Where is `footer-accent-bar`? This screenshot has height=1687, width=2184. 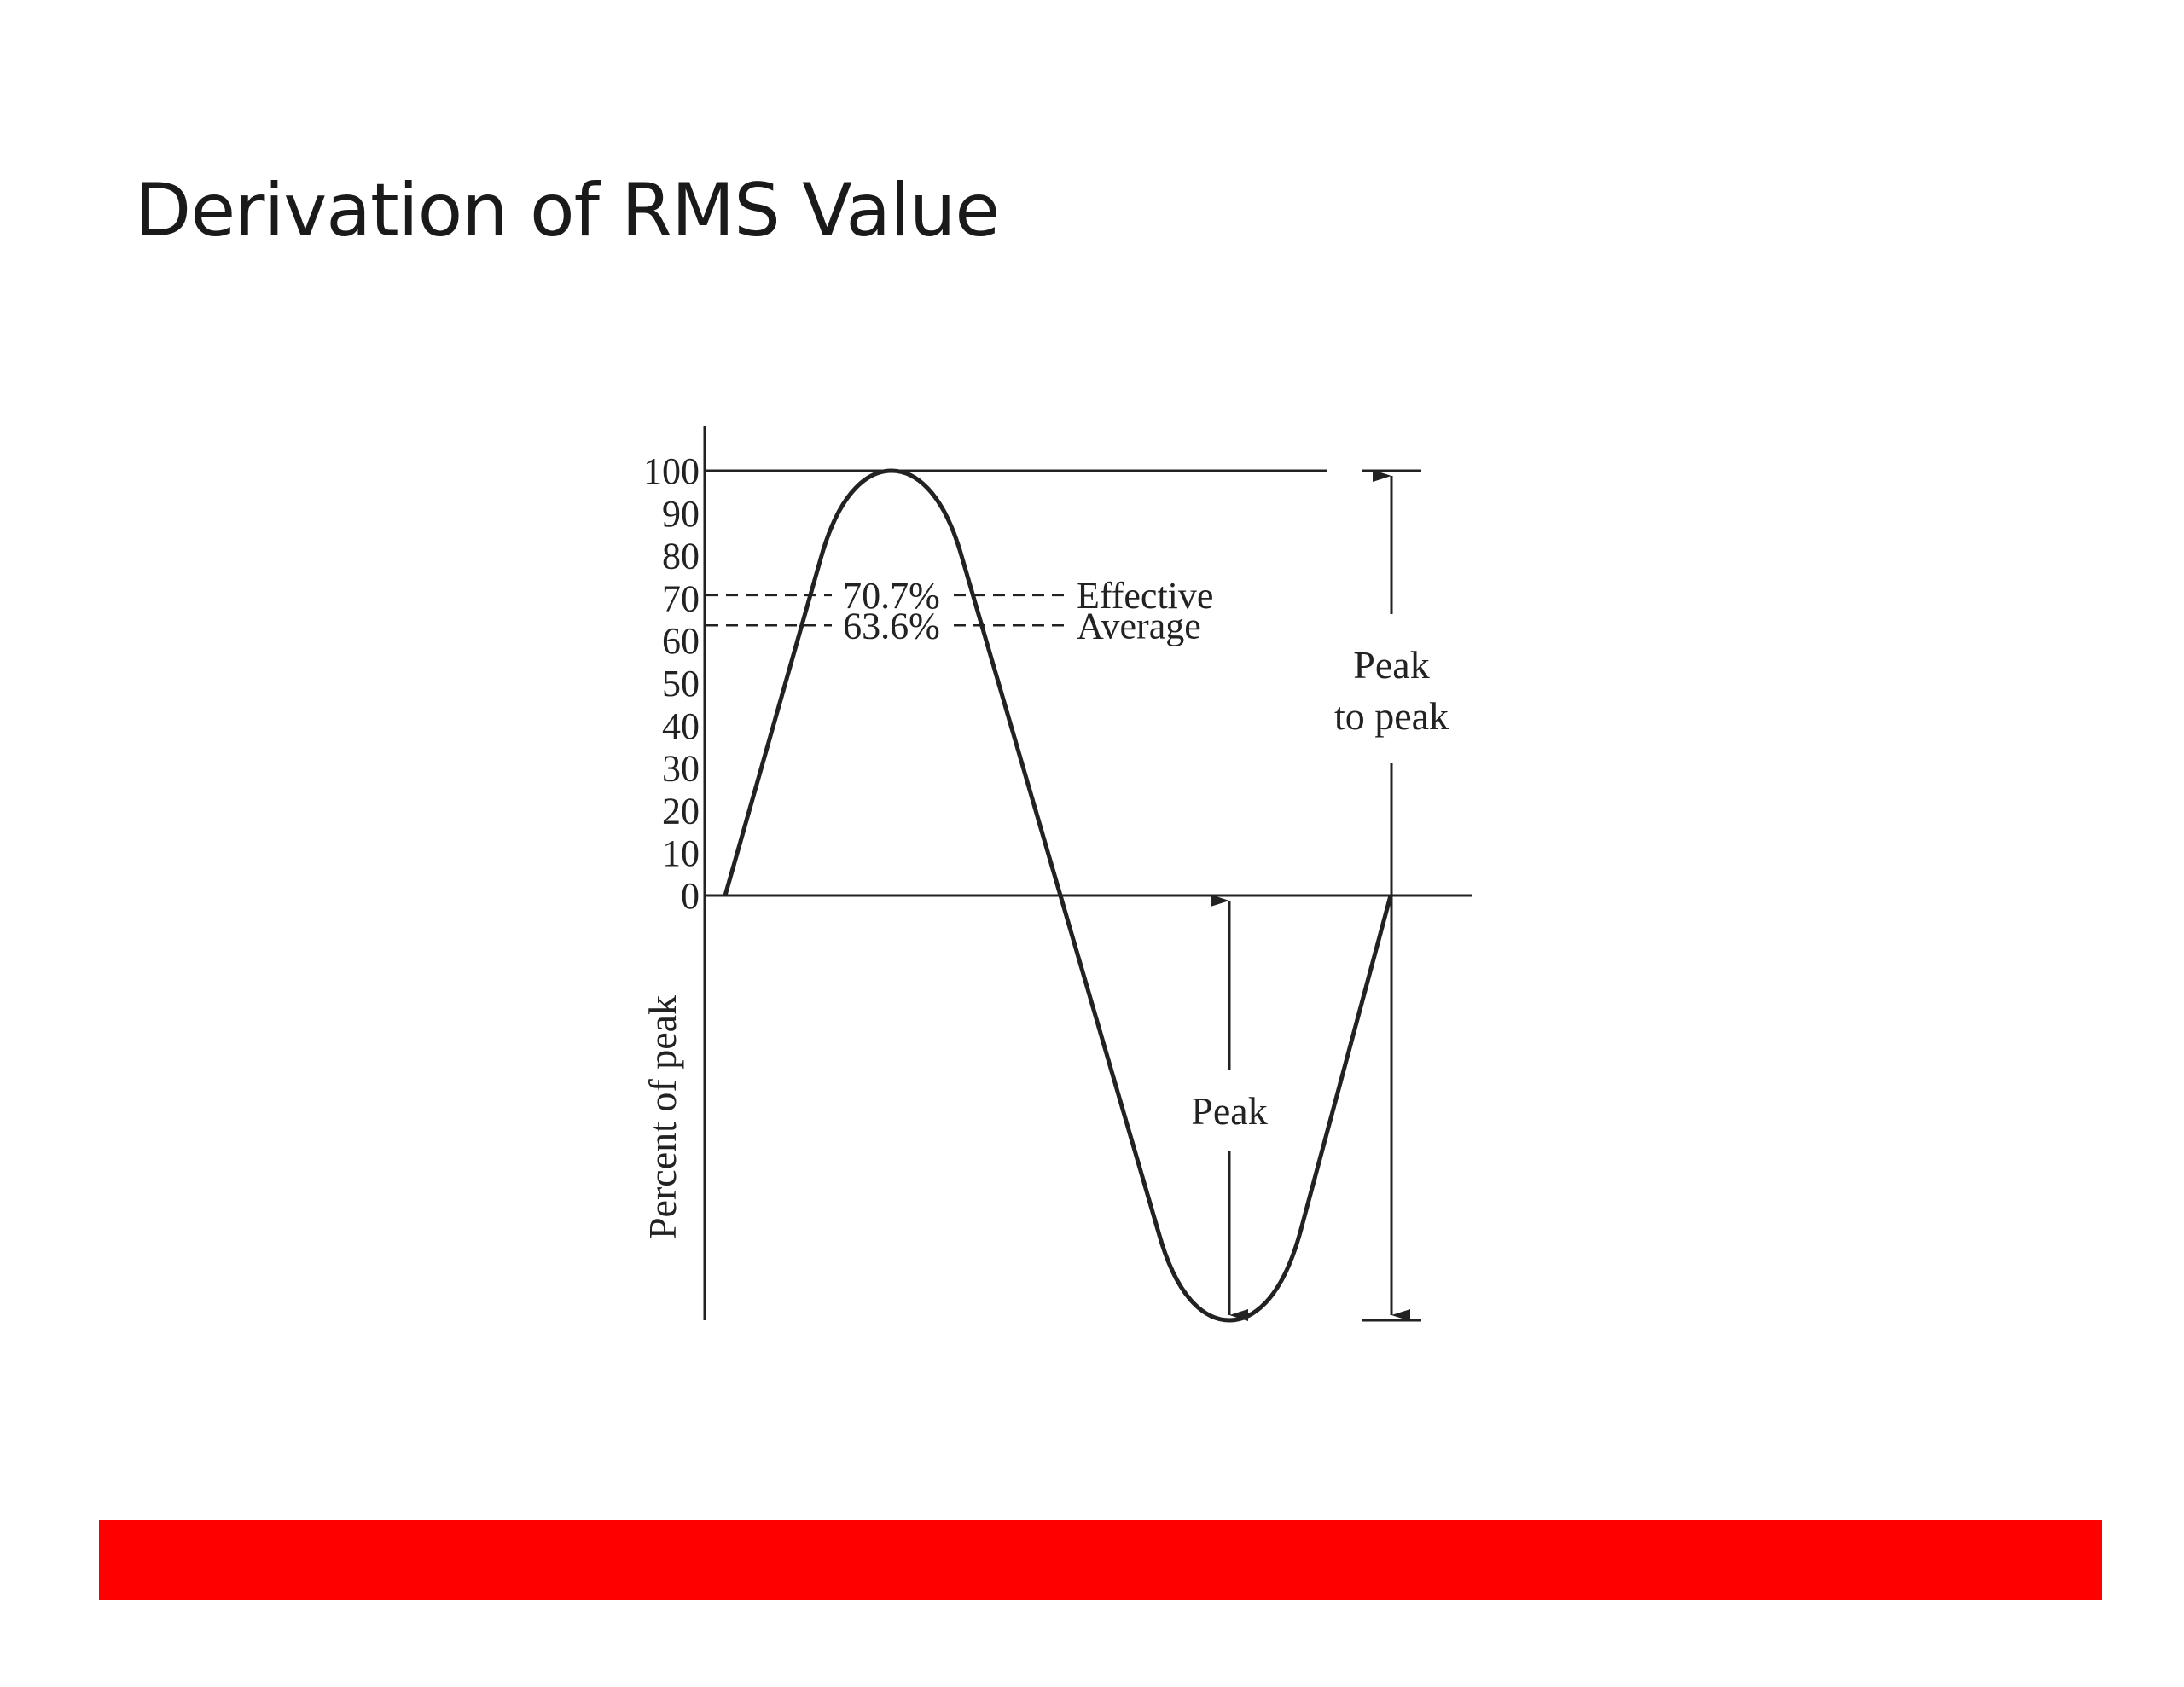 footer-accent-bar is located at coordinates (1100, 1560).